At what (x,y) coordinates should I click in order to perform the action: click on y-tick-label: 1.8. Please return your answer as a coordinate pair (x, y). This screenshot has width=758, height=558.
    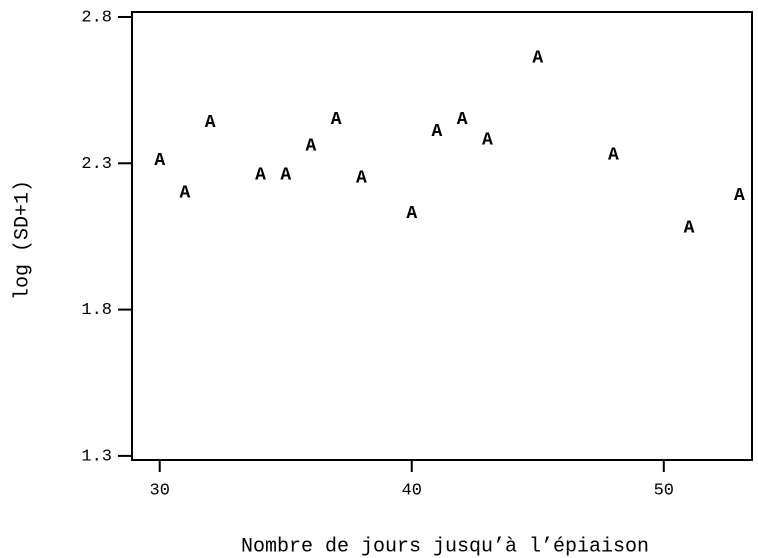
    Looking at the image, I should click on (96, 310).